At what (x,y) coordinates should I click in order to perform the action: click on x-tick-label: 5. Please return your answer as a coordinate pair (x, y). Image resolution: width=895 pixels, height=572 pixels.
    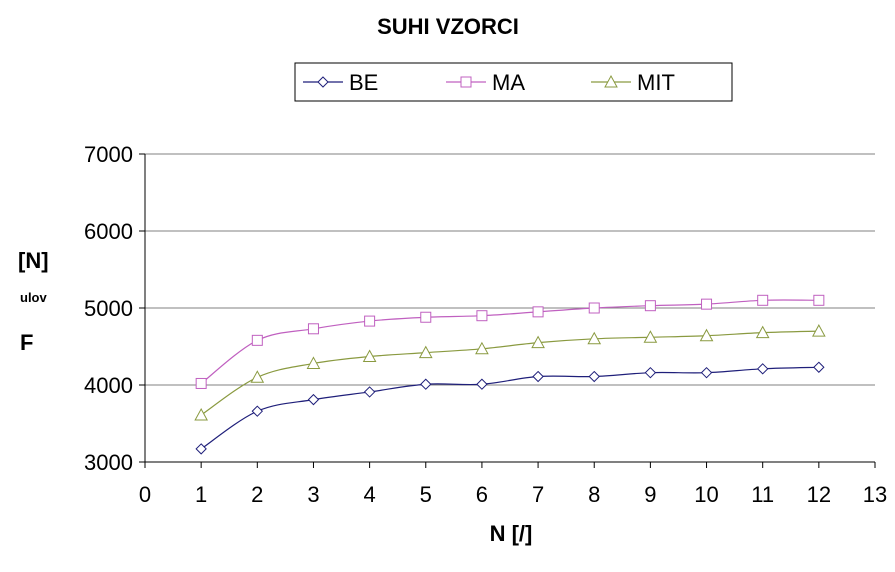
    Looking at the image, I should click on (426, 494).